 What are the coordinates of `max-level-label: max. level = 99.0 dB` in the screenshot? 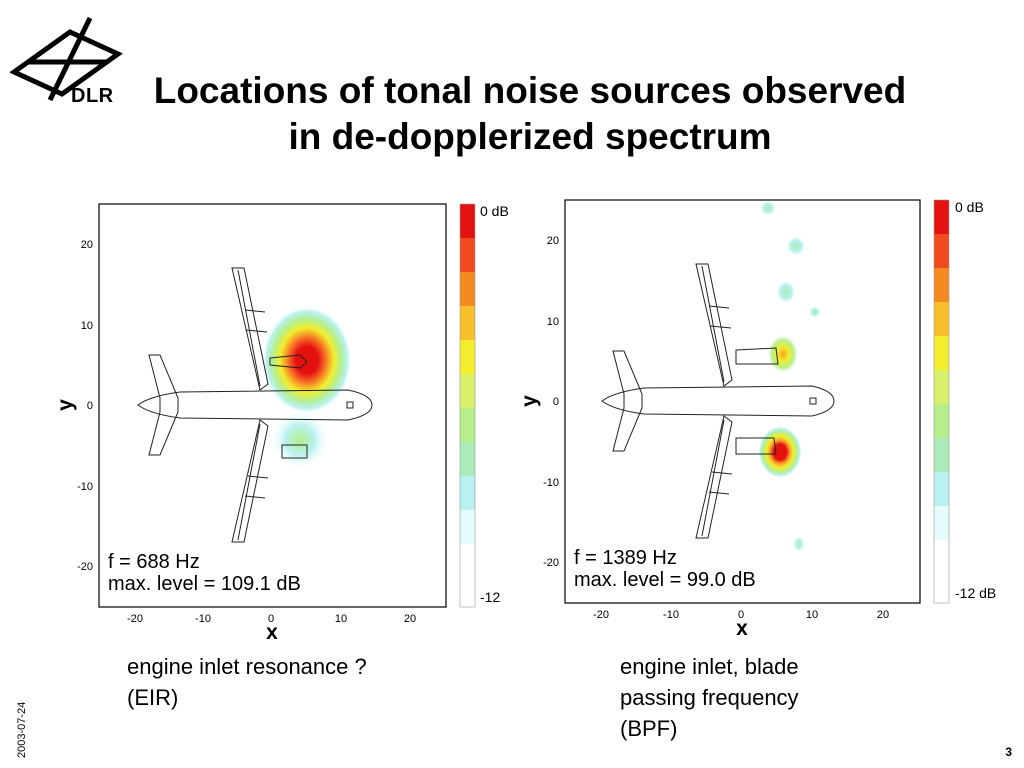 It's located at (665, 580).